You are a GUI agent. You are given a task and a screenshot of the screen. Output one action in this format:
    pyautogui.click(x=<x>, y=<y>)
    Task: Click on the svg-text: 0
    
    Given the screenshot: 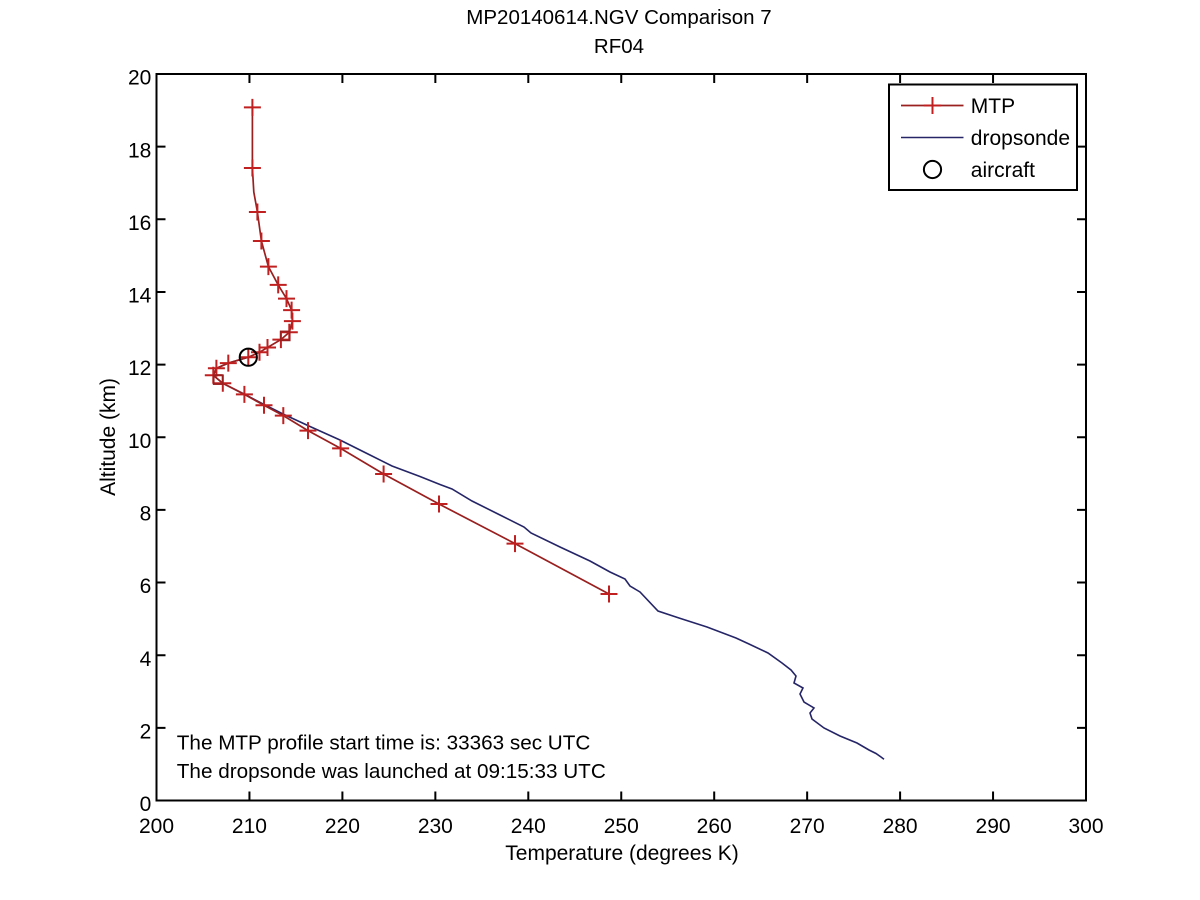 What is the action you would take?
    pyautogui.click(x=146, y=804)
    